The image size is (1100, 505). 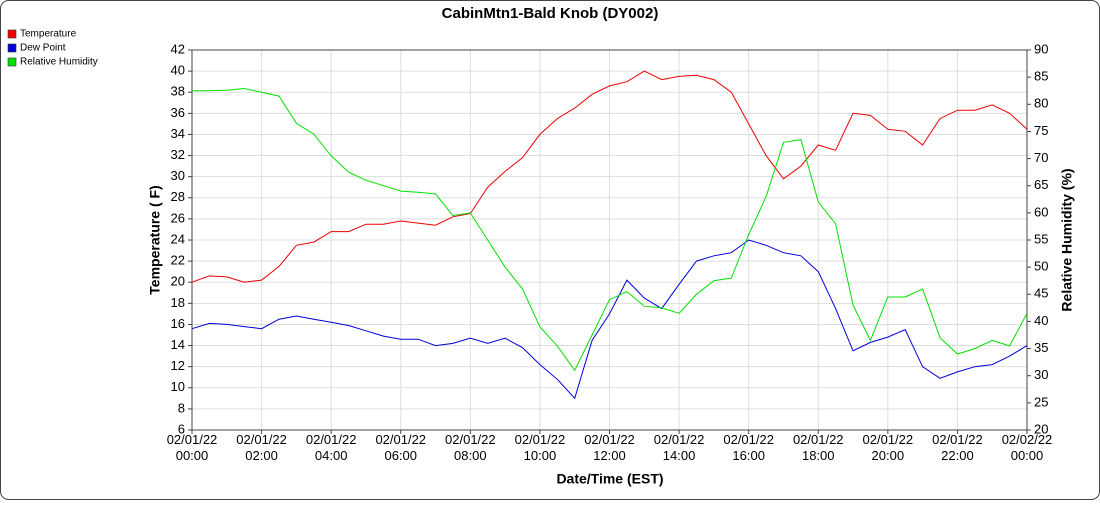 What do you see at coordinates (48, 34) in the screenshot?
I see `legend-label: Temperature` at bounding box center [48, 34].